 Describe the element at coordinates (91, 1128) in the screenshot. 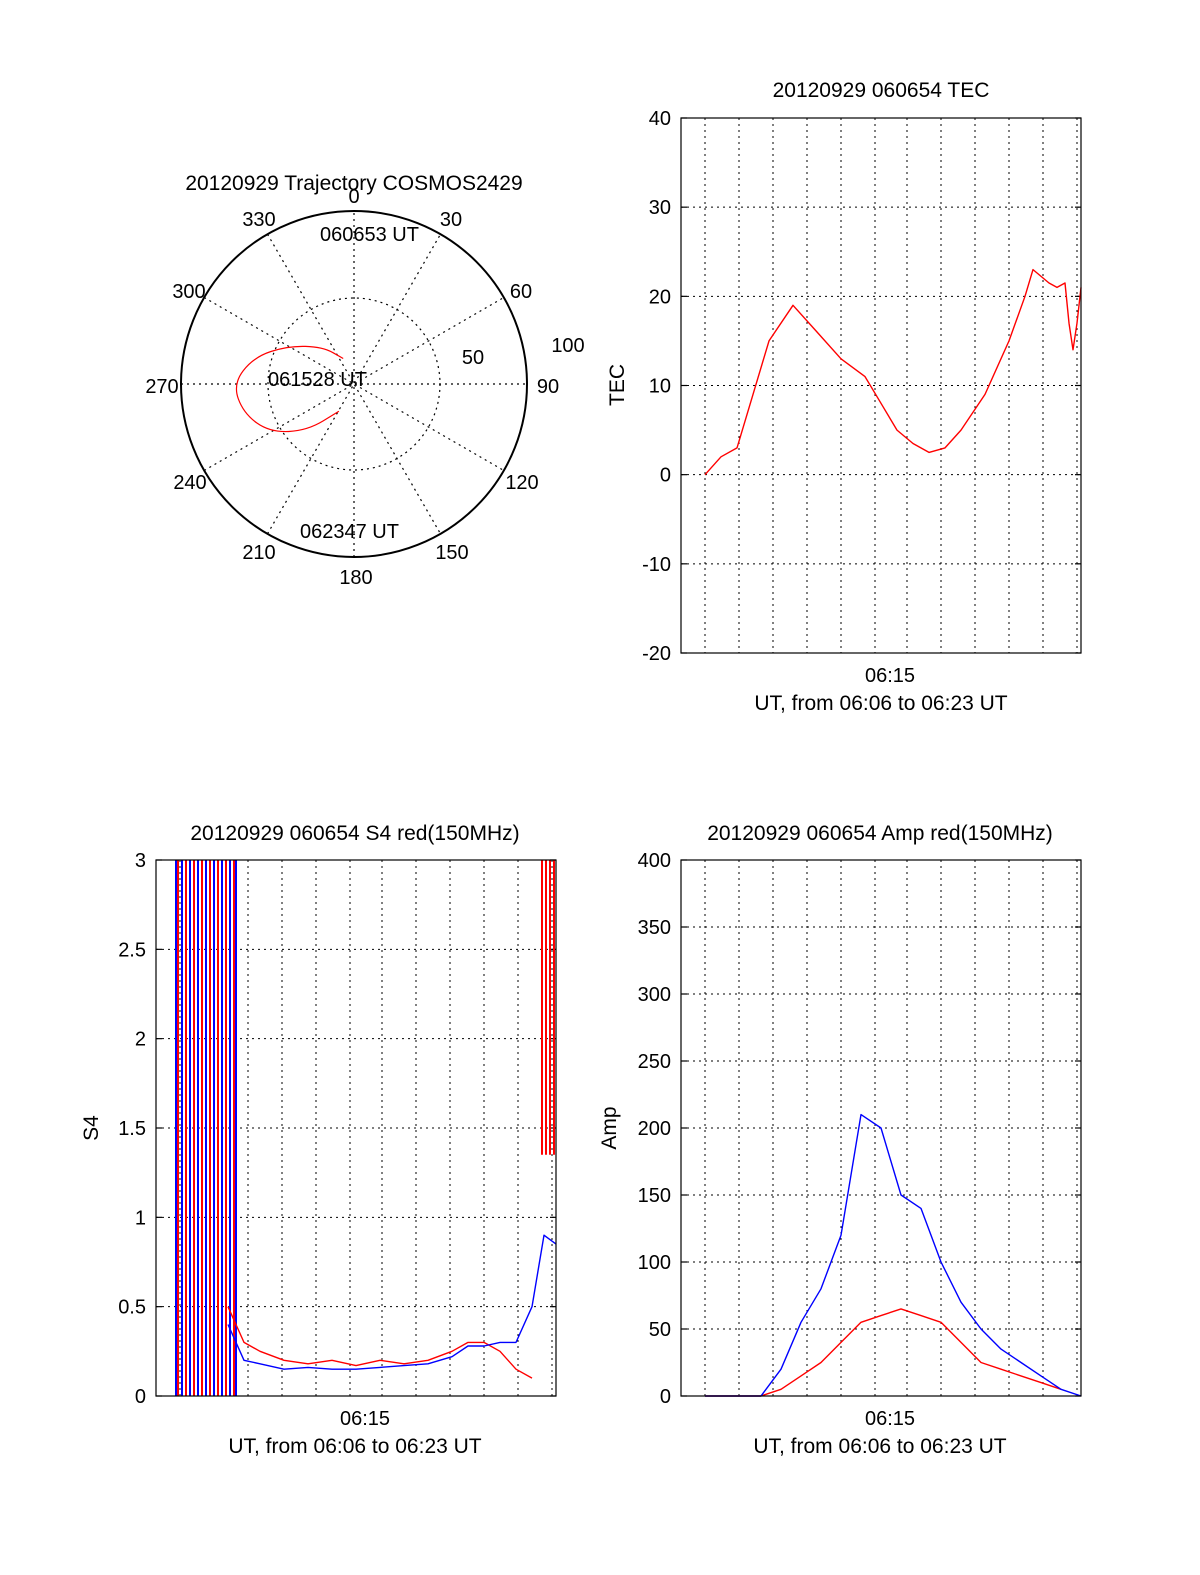

I see `s4-ylabel: S4` at that location.